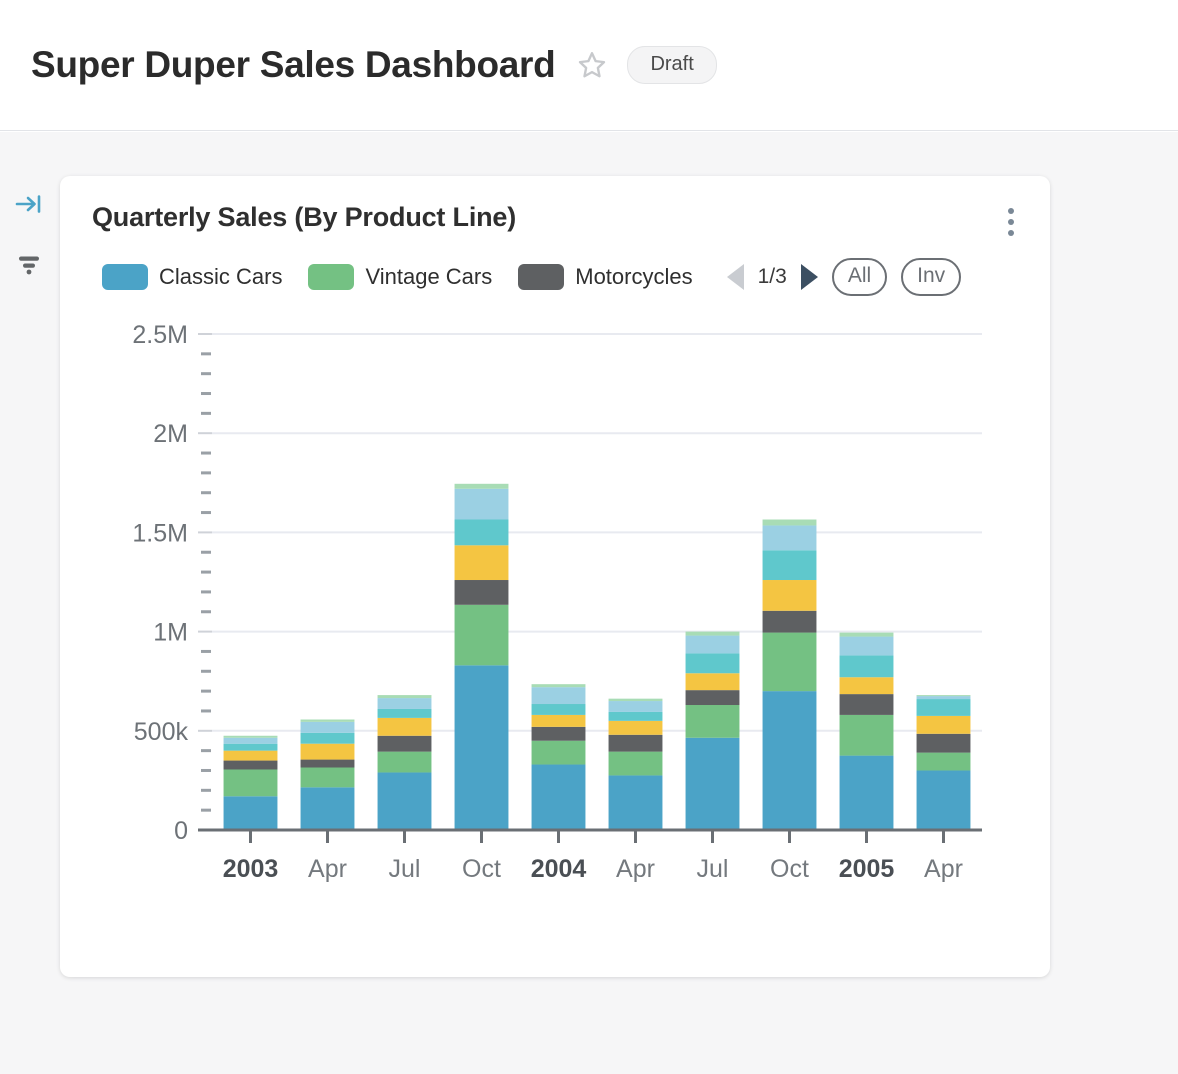 This screenshot has height=1074, width=1178. I want to click on expand-panel-icon, so click(29, 204).